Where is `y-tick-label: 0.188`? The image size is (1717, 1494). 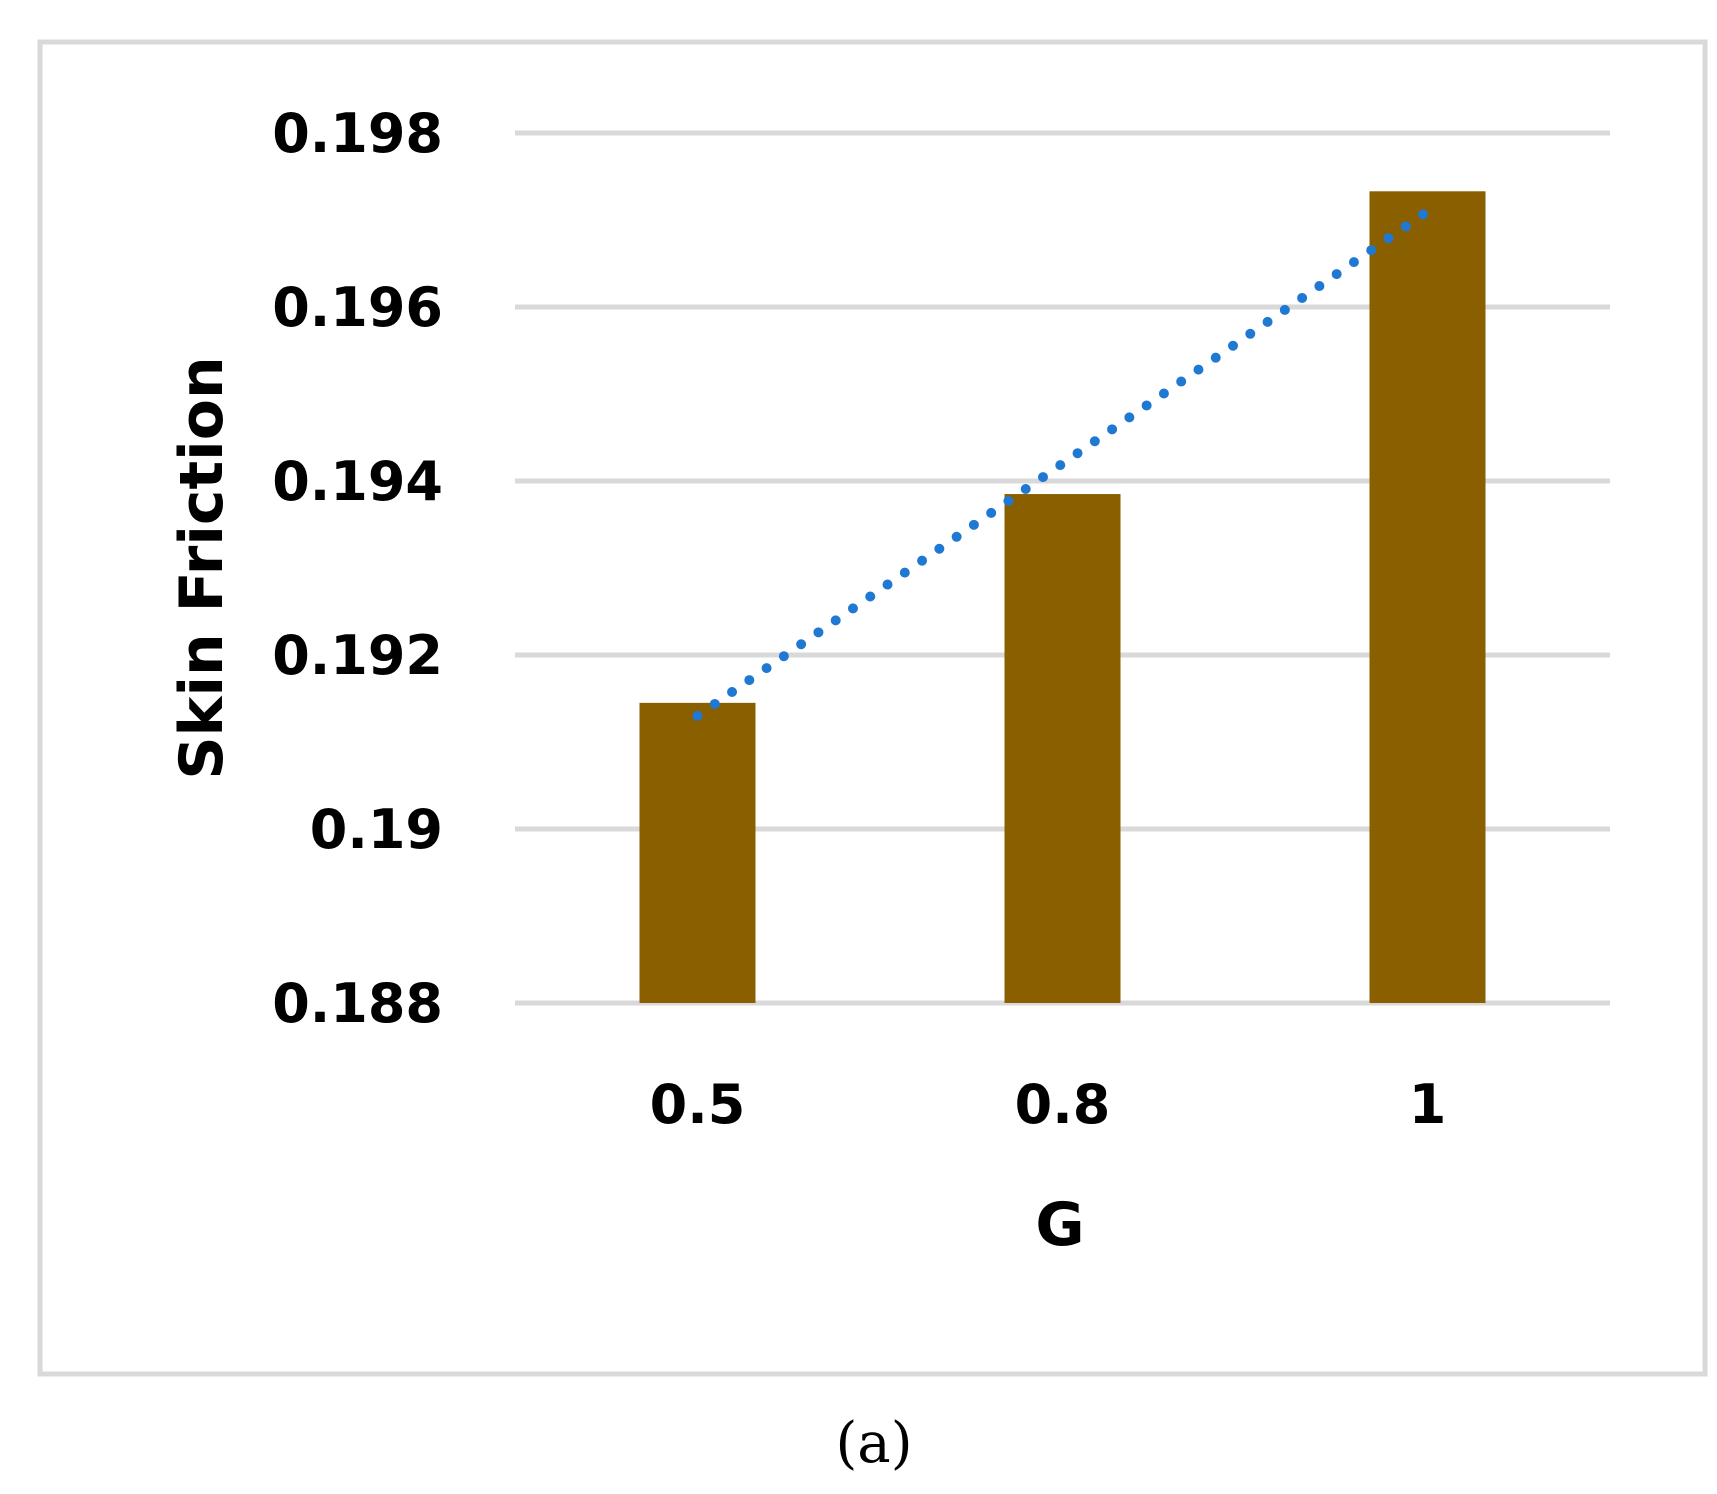
y-tick-label: 0.188 is located at coordinates (357, 1003).